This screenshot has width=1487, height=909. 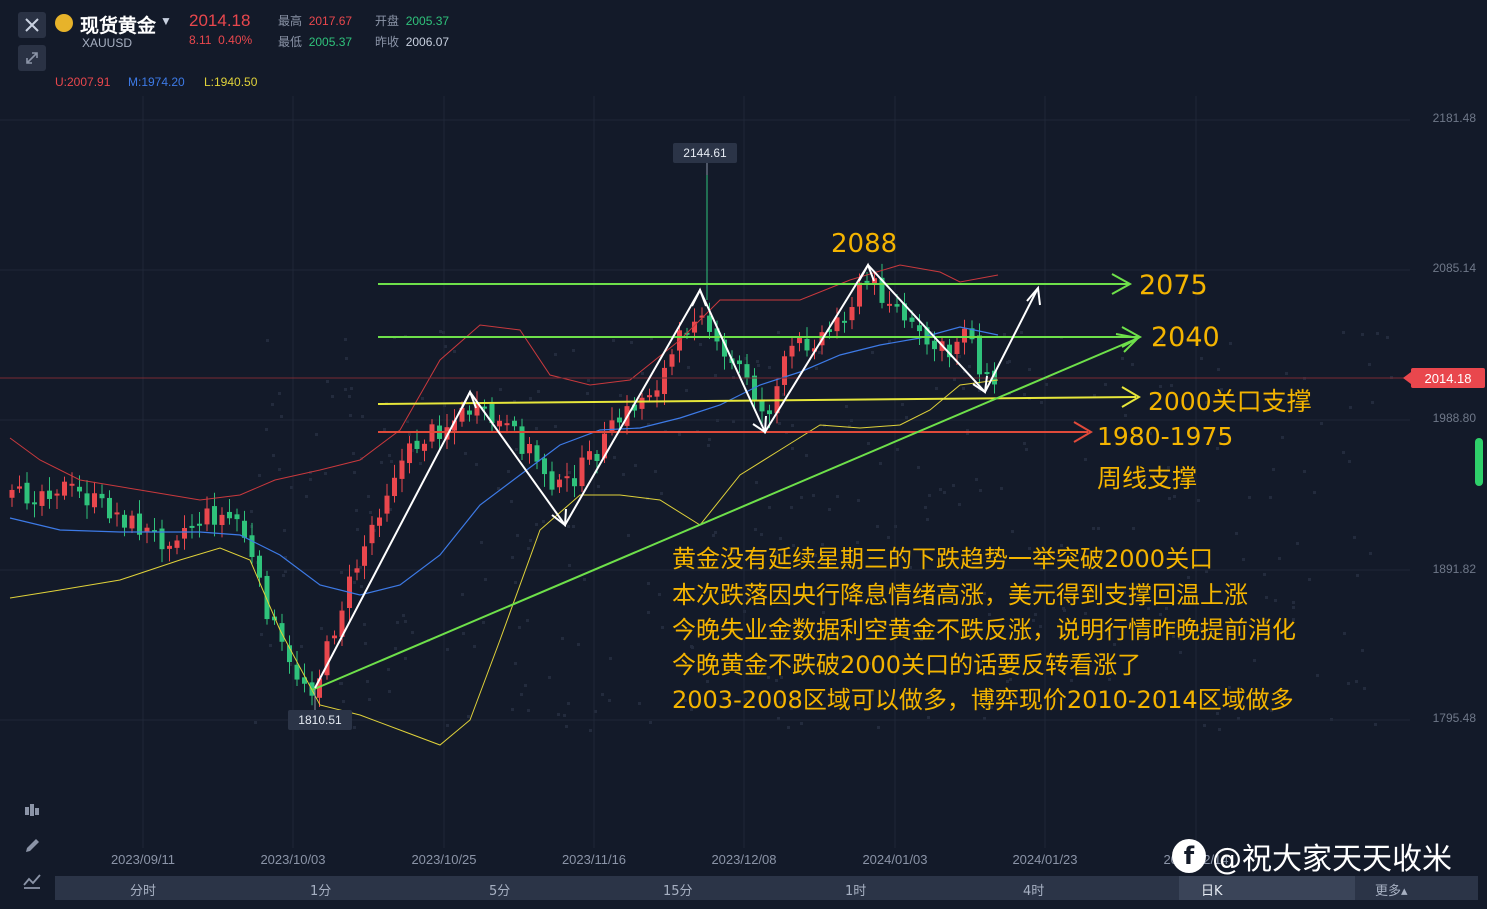 I want to click on instrument-name: 现货黄金, so click(x=118, y=26).